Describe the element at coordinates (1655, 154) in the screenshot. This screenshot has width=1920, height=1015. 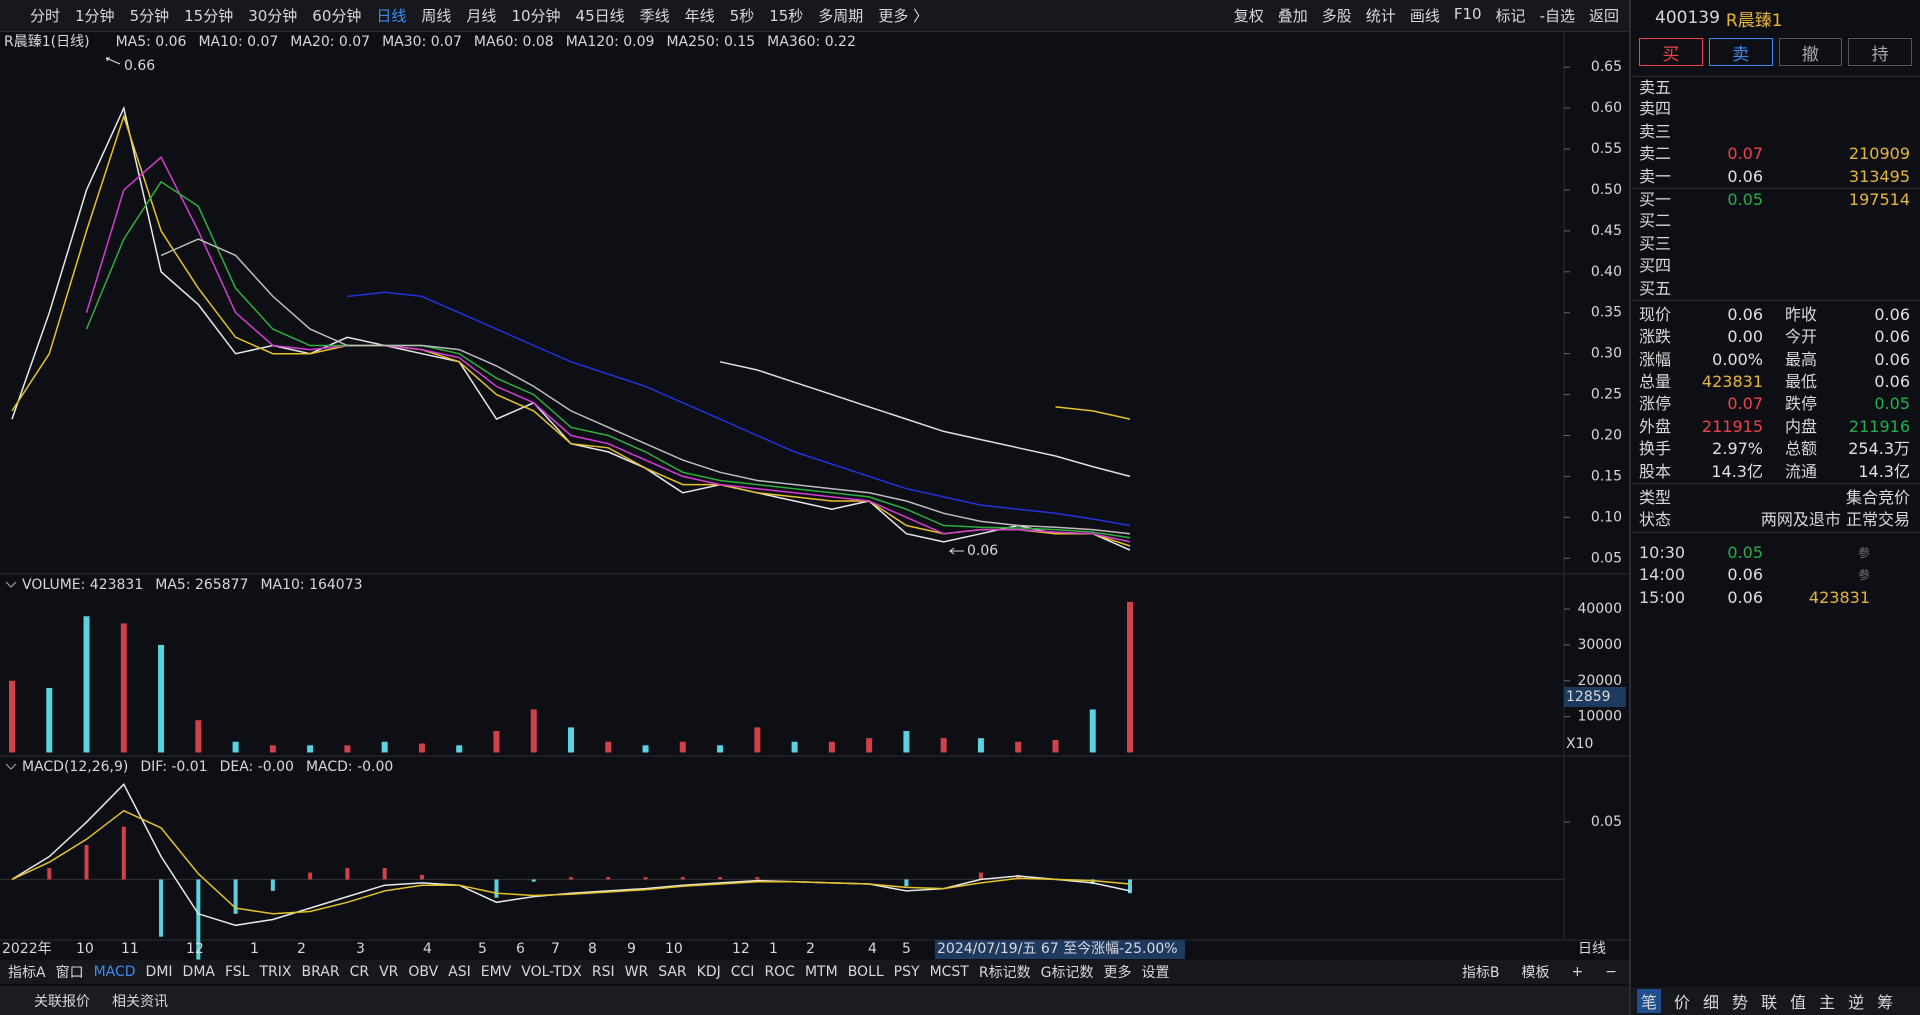
I see `book-label: 卖二` at that location.